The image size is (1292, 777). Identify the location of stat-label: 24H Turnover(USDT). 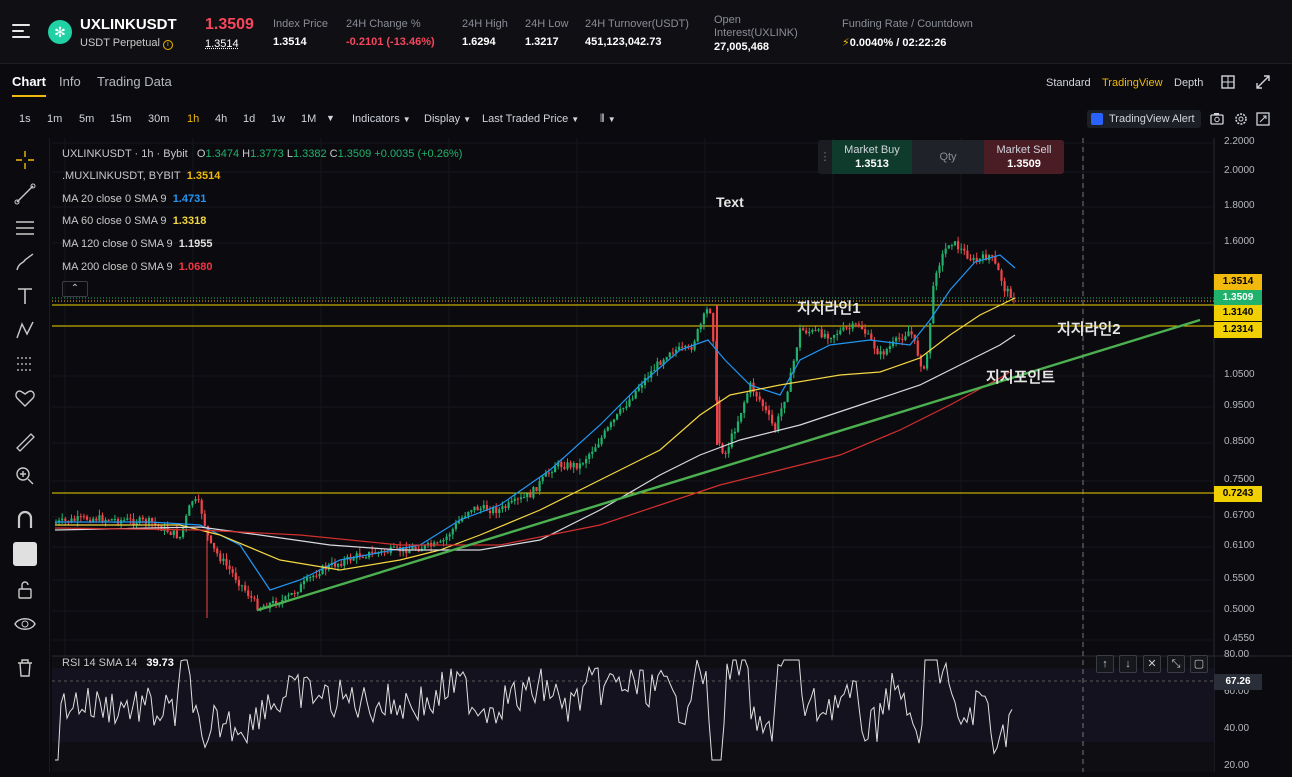
(637, 24).